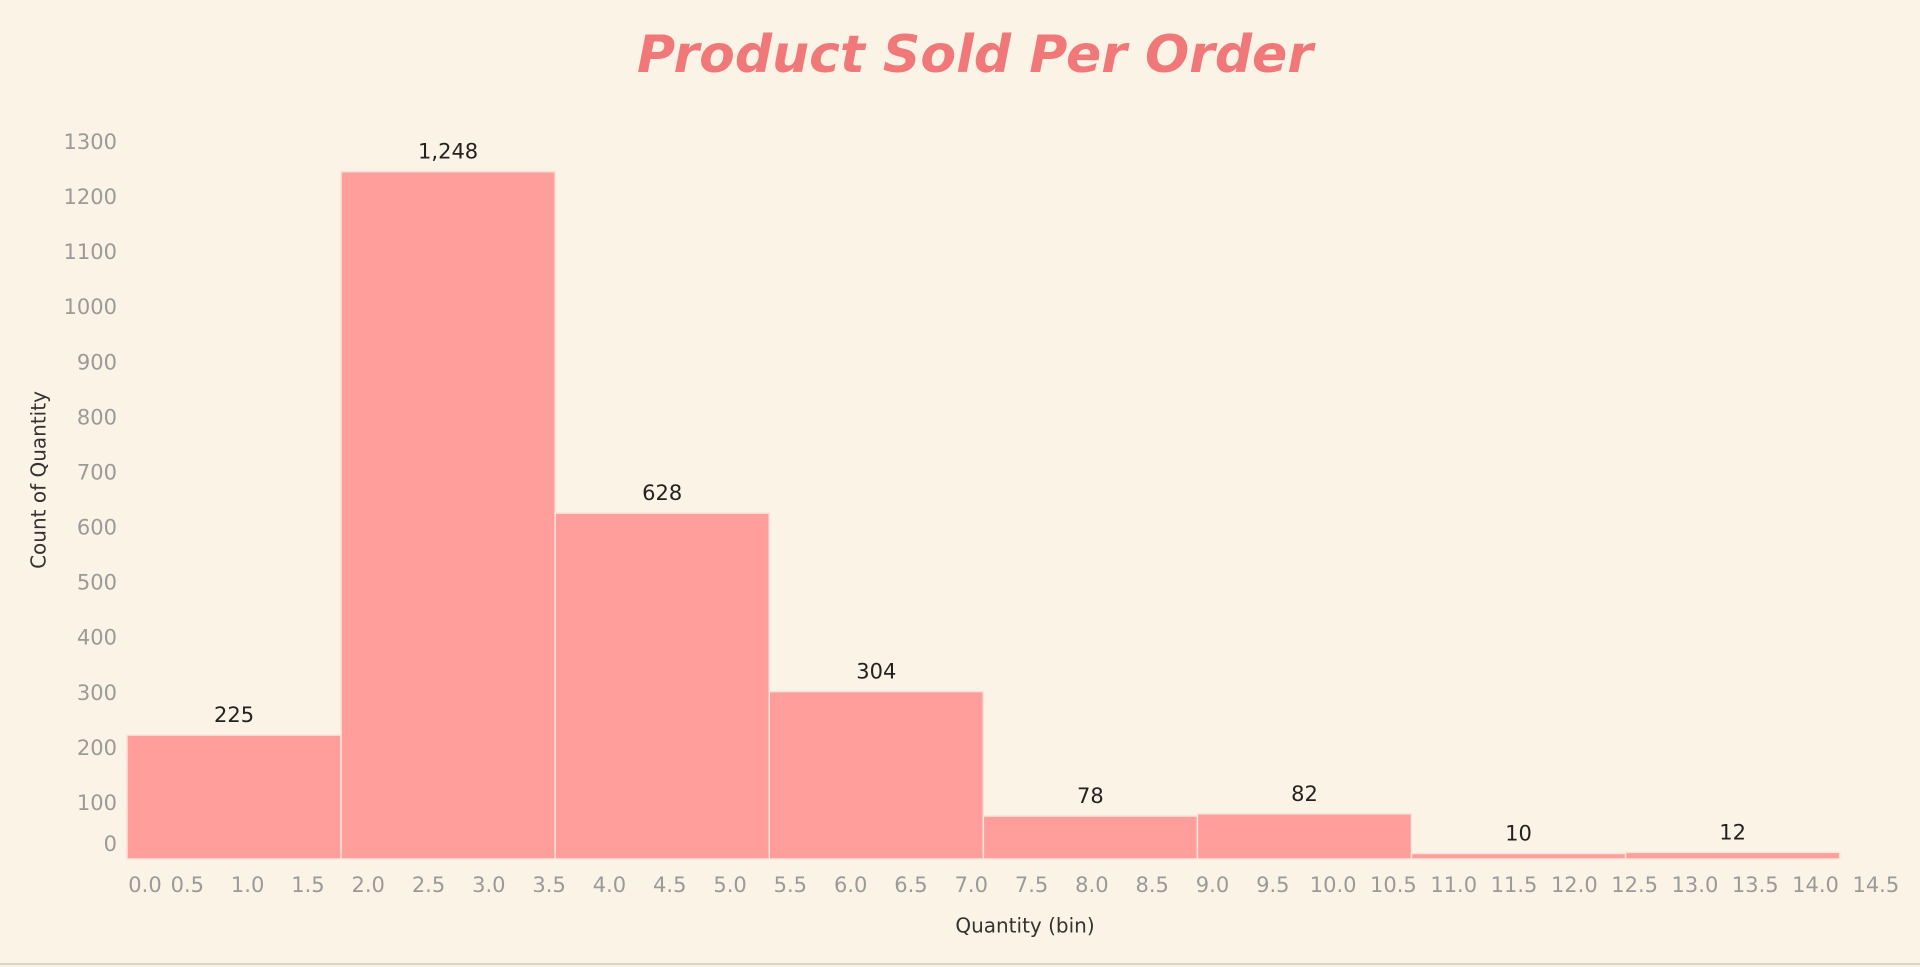 Image resolution: width=1920 pixels, height=967 pixels. I want to click on data-label: 1,248, so click(448, 152).